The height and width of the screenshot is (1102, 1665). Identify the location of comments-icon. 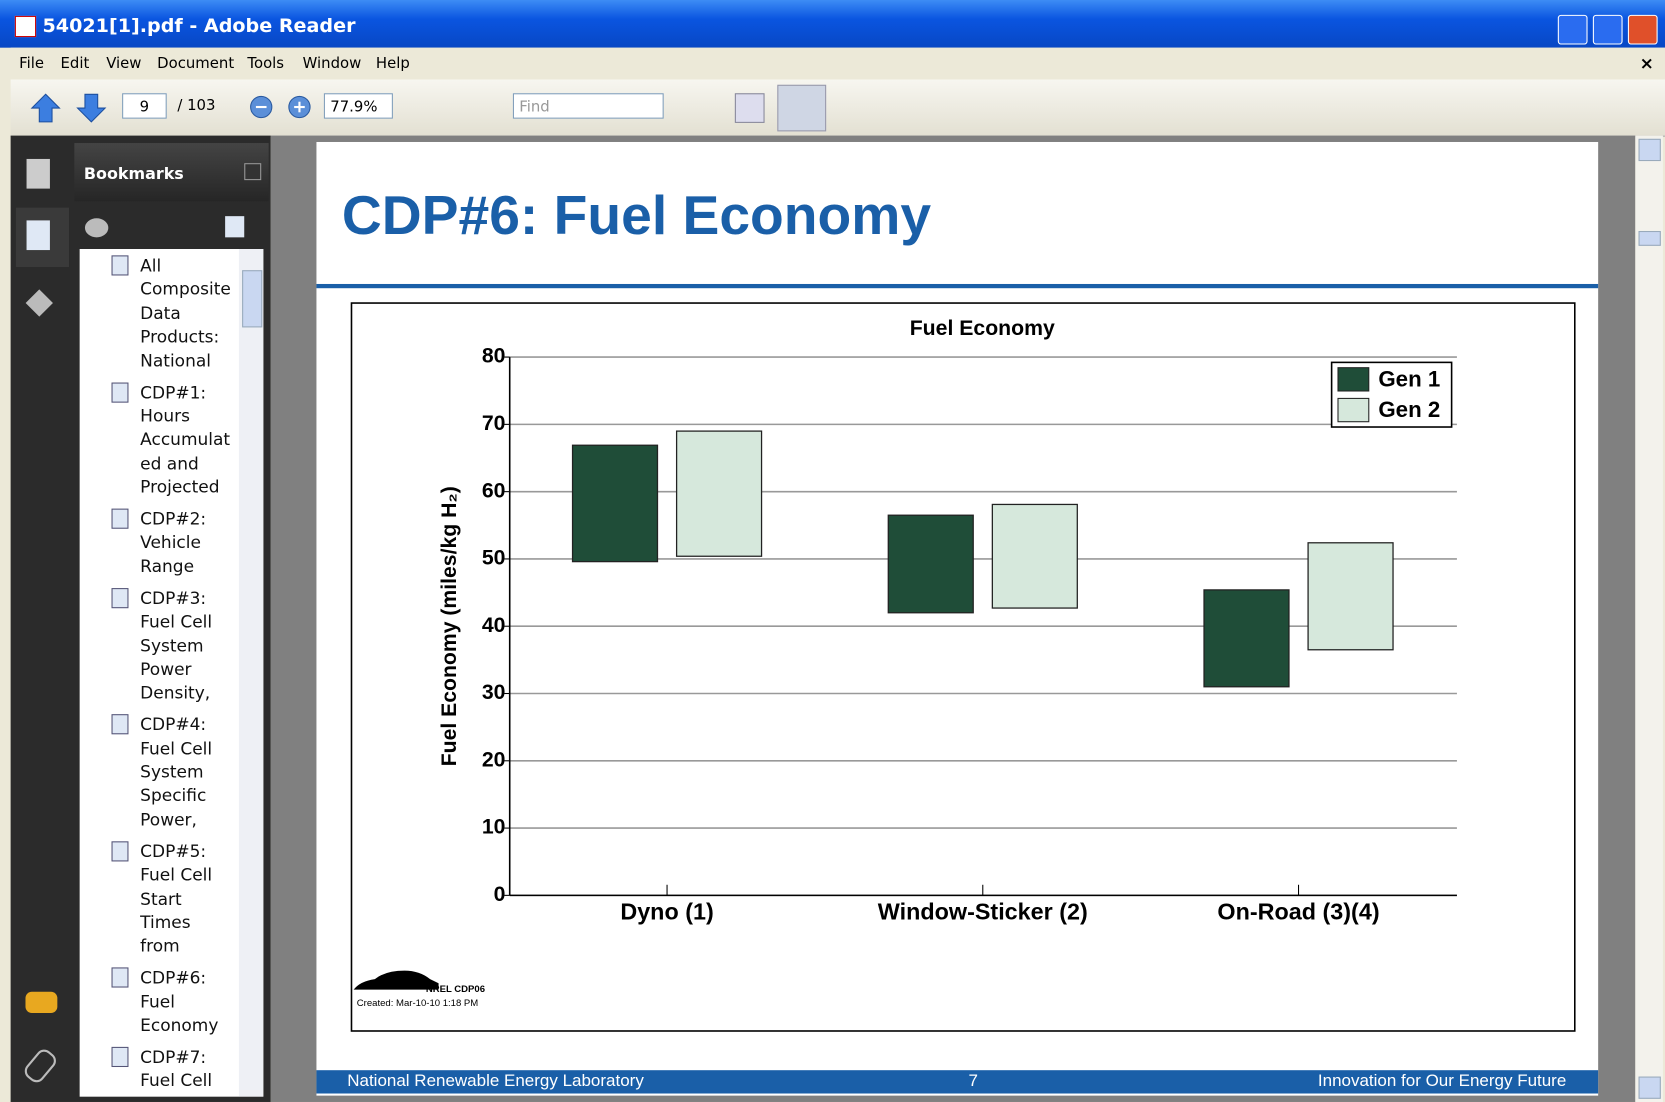
(41, 1002).